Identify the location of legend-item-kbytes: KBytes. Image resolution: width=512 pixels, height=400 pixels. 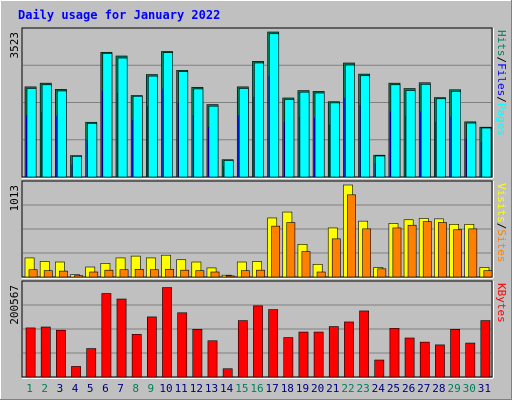
(501, 303).